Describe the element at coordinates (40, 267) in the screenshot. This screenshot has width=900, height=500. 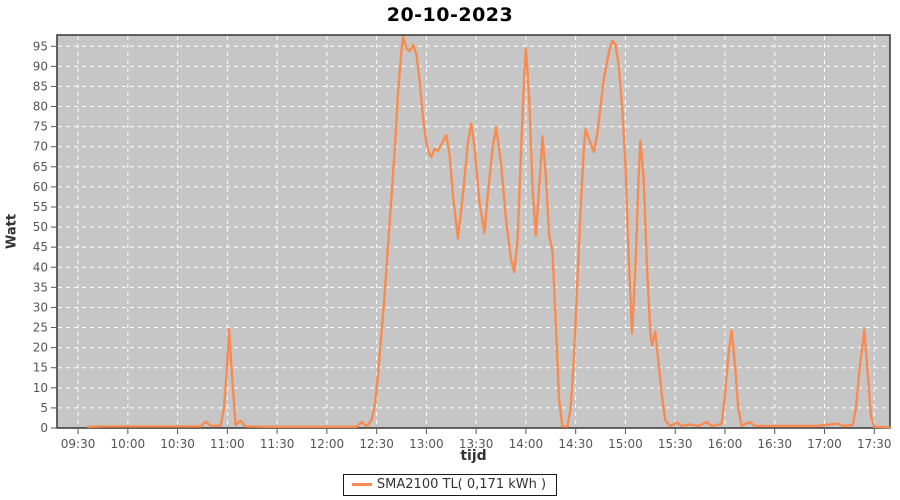
I see `y-tick-label: 40` at that location.